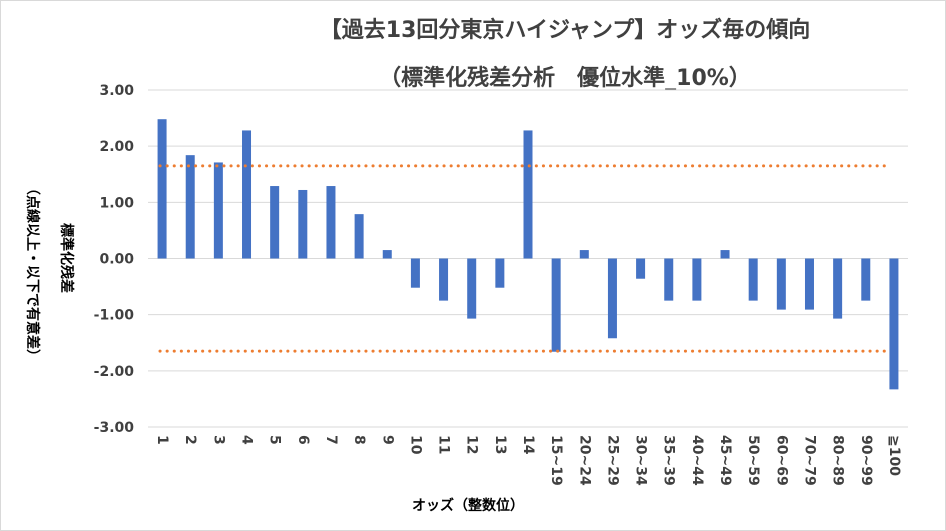 The image size is (946, 531). What do you see at coordinates (500, 444) in the screenshot?
I see `x-tick-label: 13` at bounding box center [500, 444].